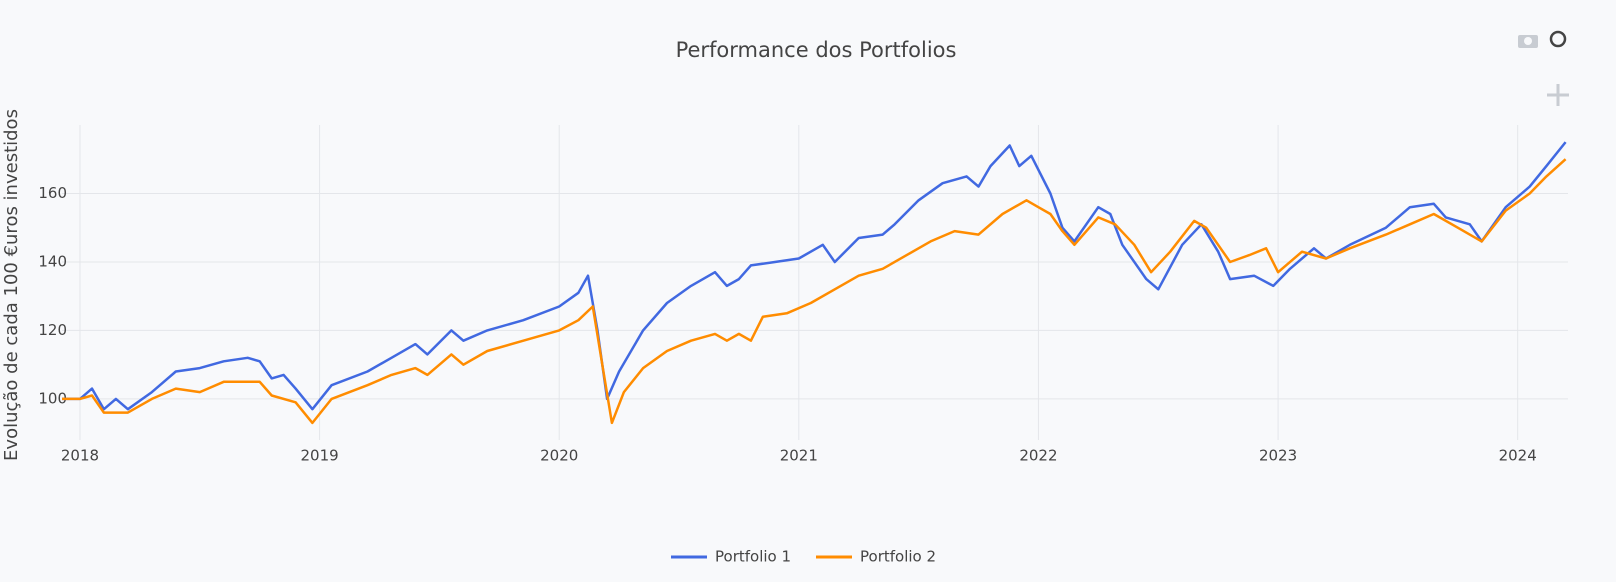 The height and width of the screenshot is (582, 1616). Describe the element at coordinates (799, 456) in the screenshot. I see `x-tick-label: 2021` at that location.